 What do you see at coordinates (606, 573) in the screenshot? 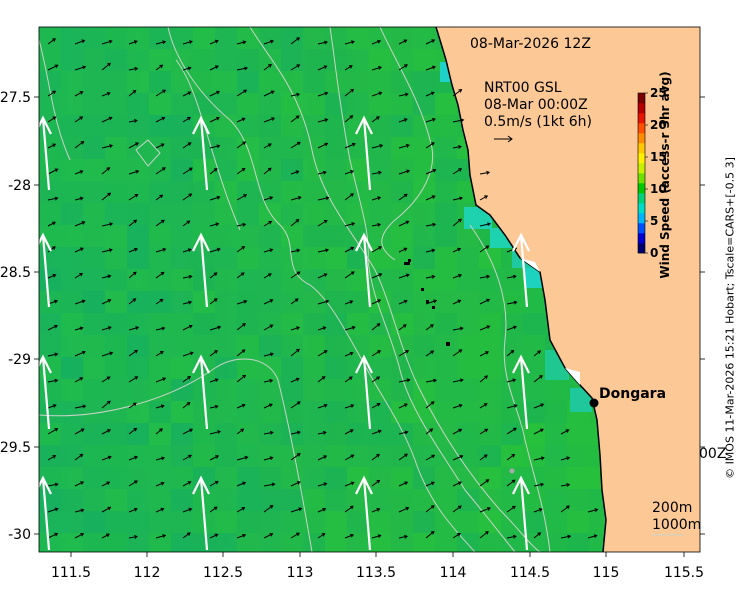
I see `x-tick-label: 115` at bounding box center [606, 573].